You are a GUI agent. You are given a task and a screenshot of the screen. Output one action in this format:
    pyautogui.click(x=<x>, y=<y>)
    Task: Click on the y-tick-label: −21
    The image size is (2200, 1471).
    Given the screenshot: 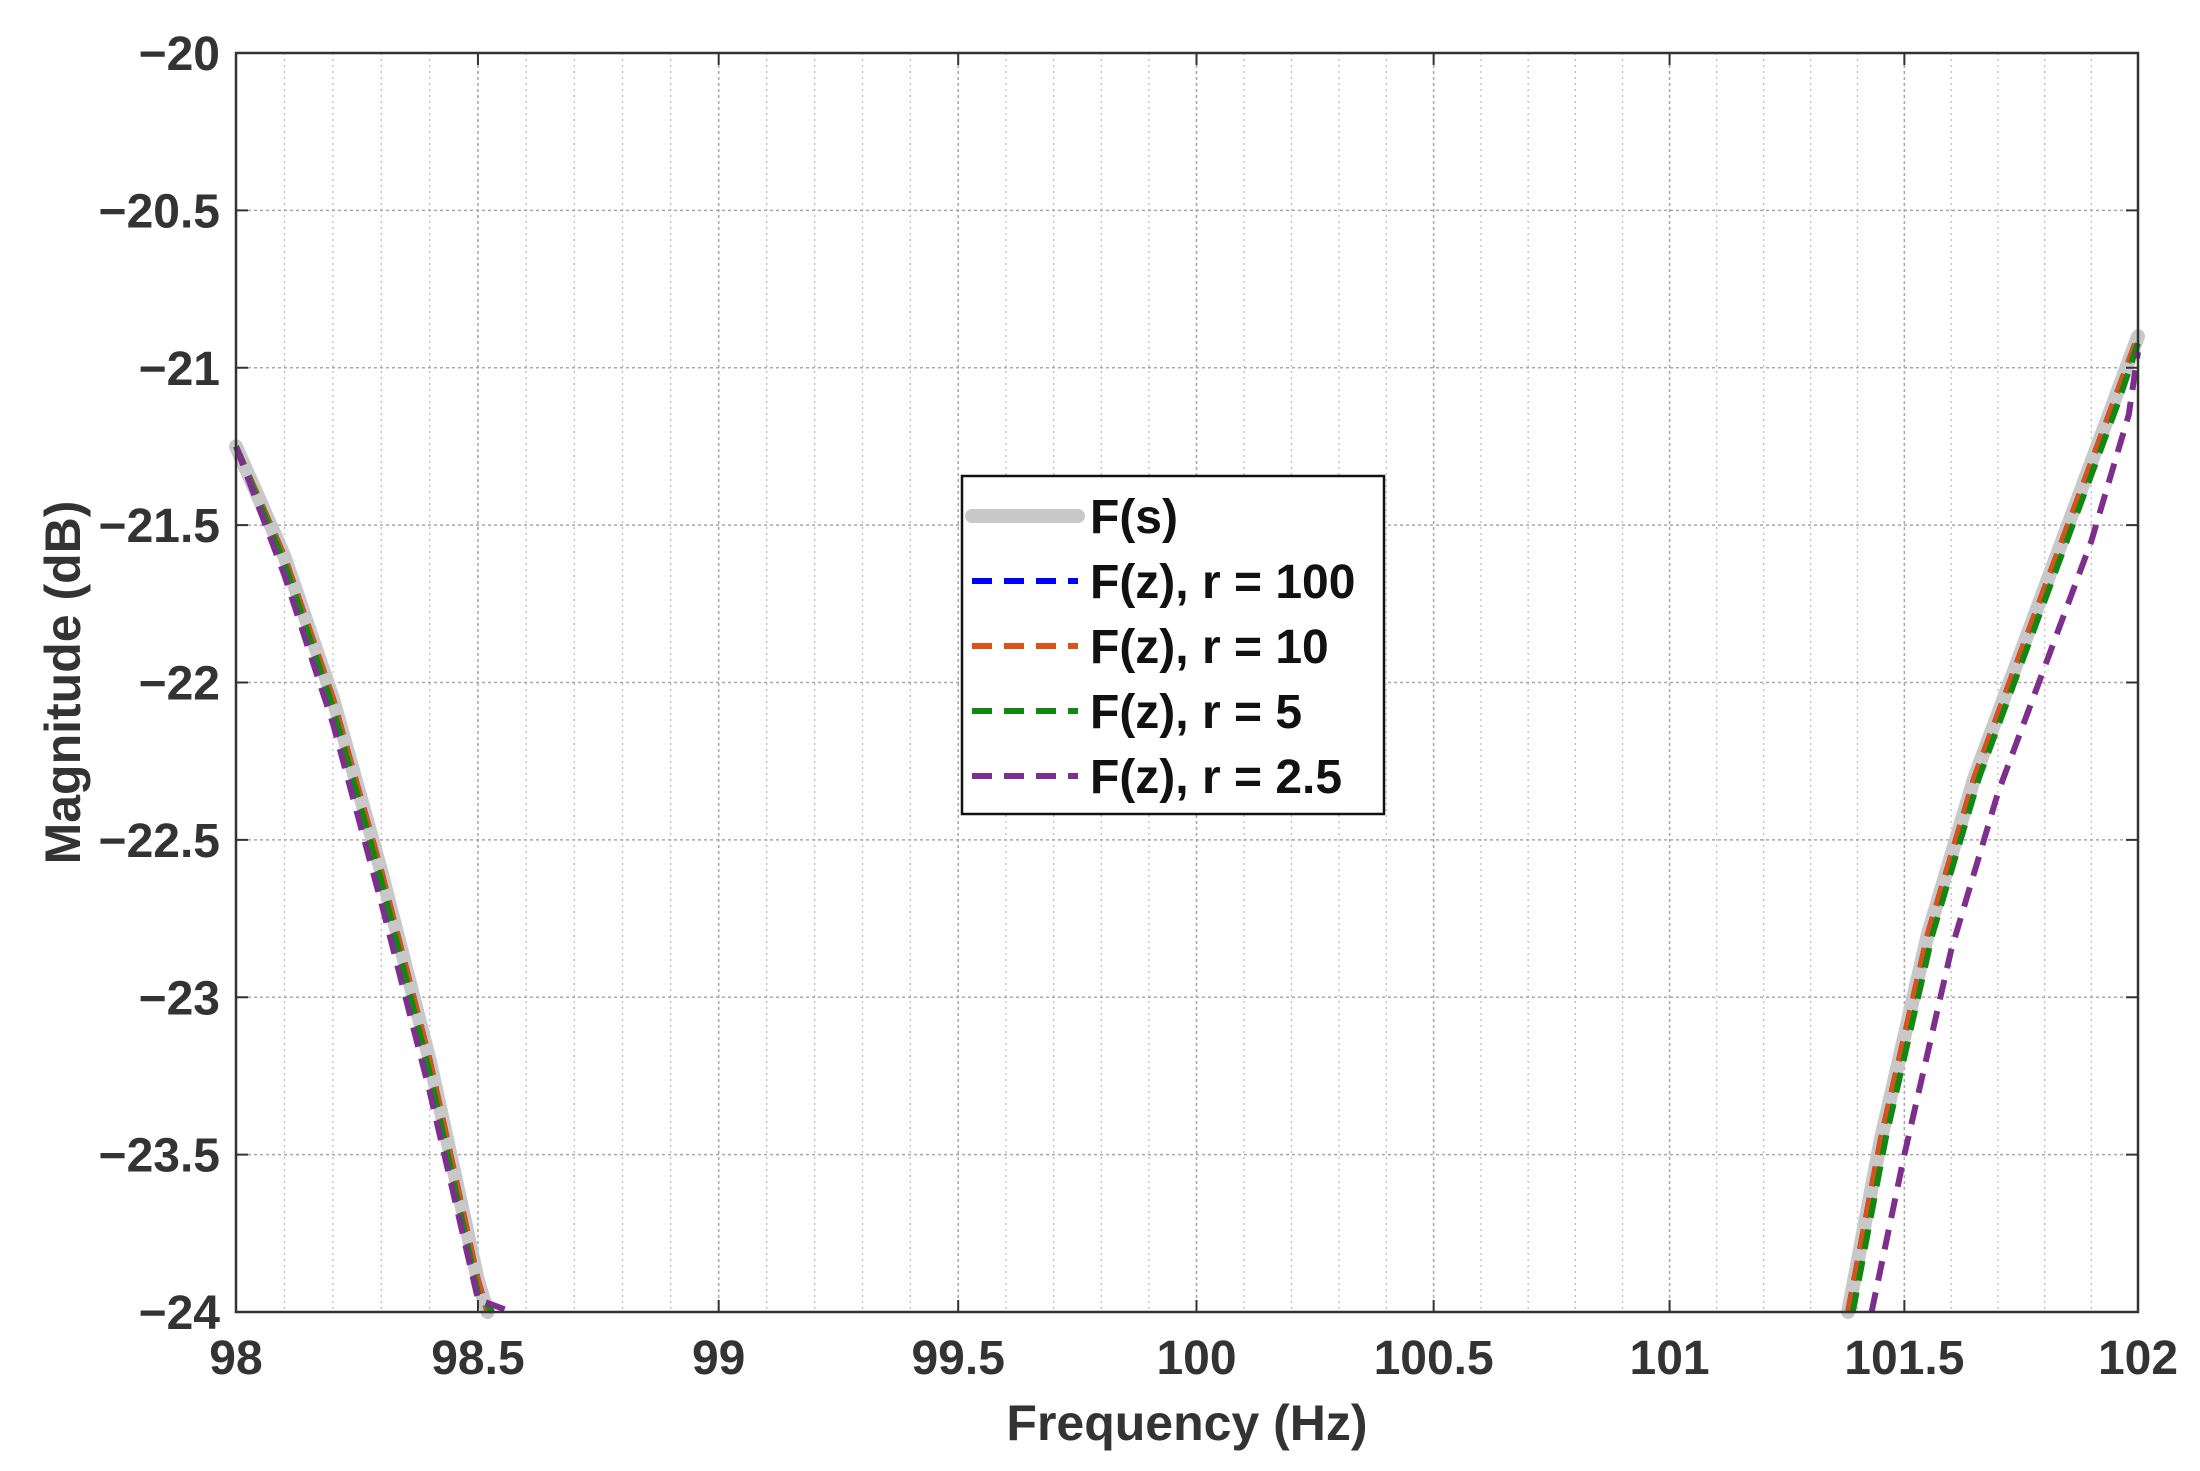 What is the action you would take?
    pyautogui.click(x=179, y=369)
    